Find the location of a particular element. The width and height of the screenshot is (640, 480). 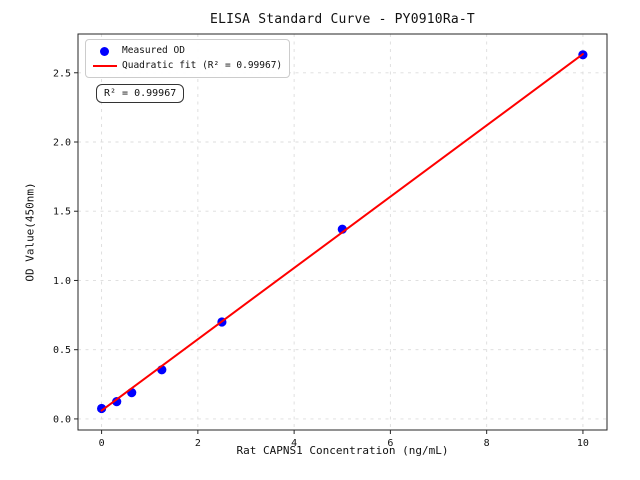

fit-line-icon is located at coordinates (104, 66).